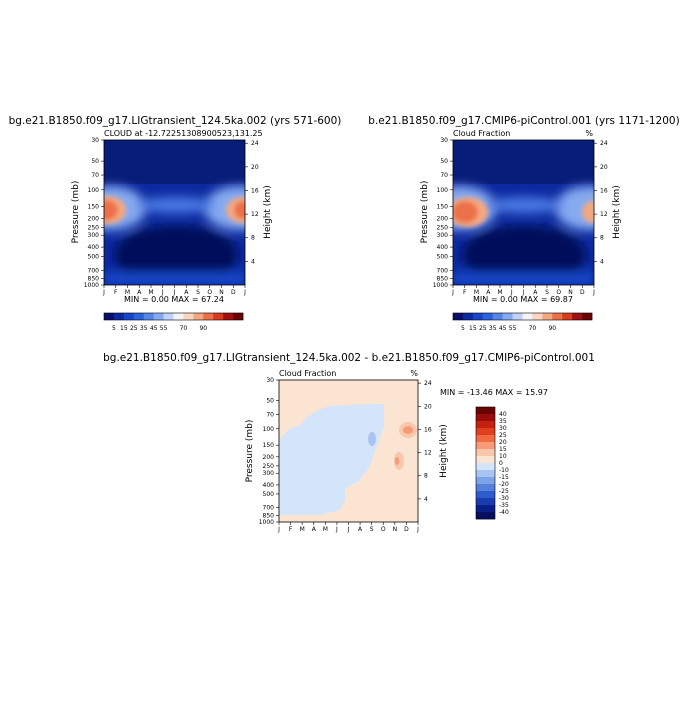 The width and height of the screenshot is (700, 705). Describe the element at coordinates (184, 328) in the screenshot. I see `colorbar-label: 70` at that location.